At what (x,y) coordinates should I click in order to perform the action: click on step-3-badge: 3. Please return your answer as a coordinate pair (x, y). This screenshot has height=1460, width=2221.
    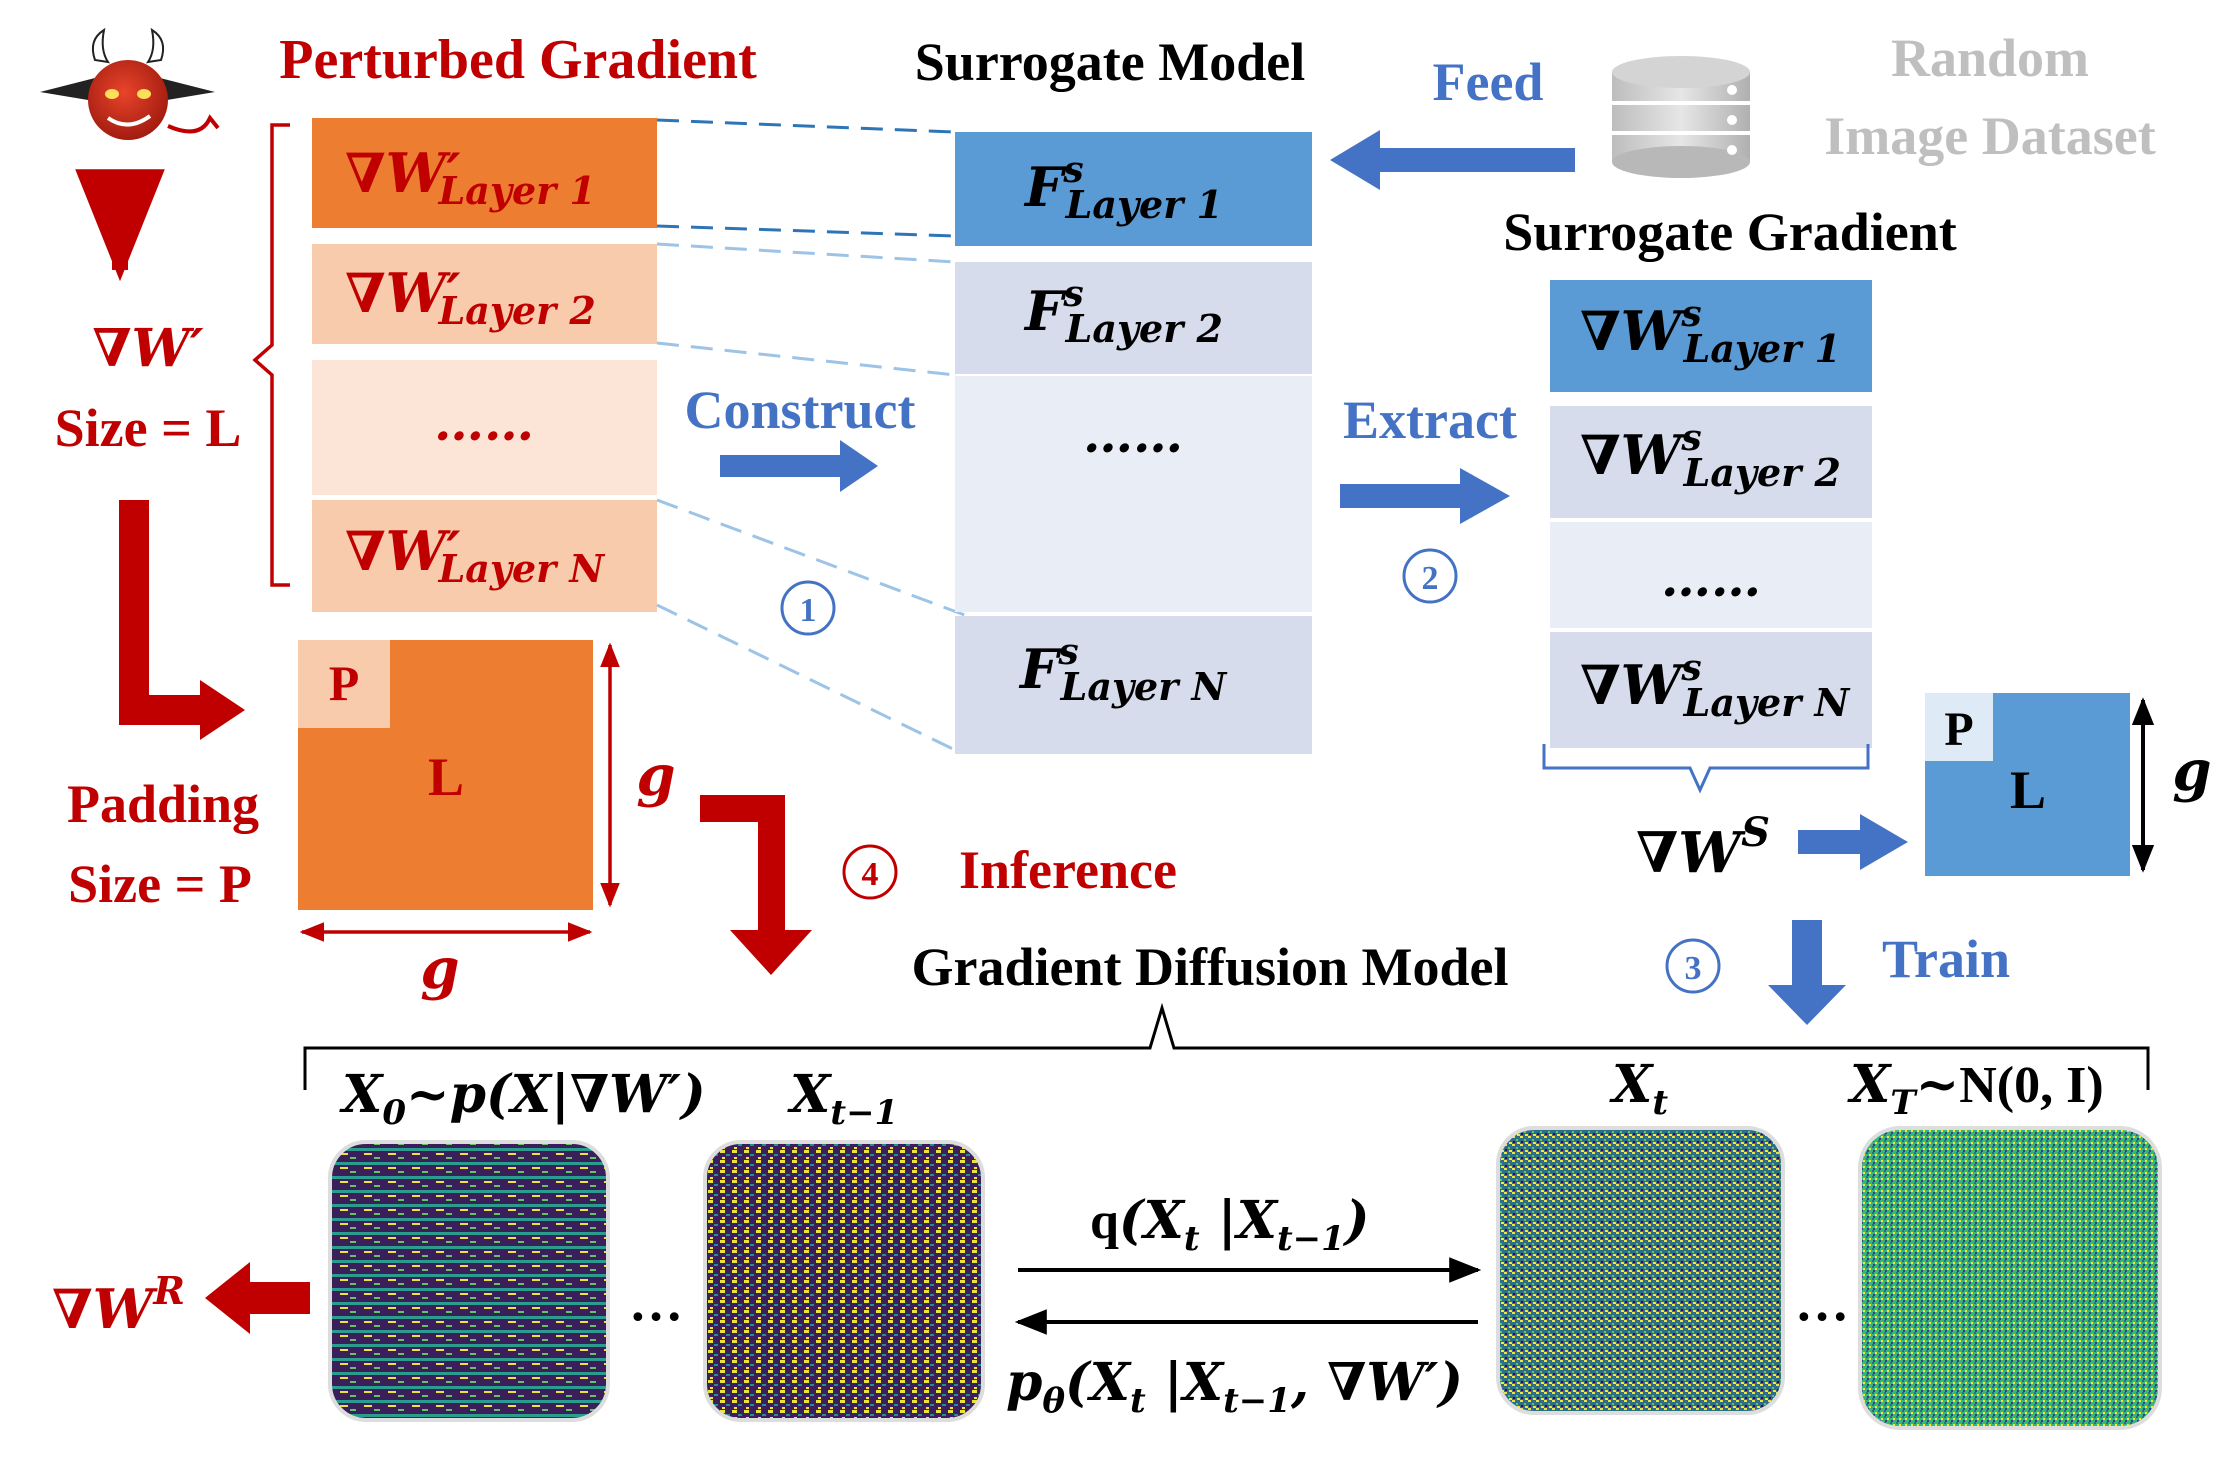
    Looking at the image, I should click on (1693, 966).